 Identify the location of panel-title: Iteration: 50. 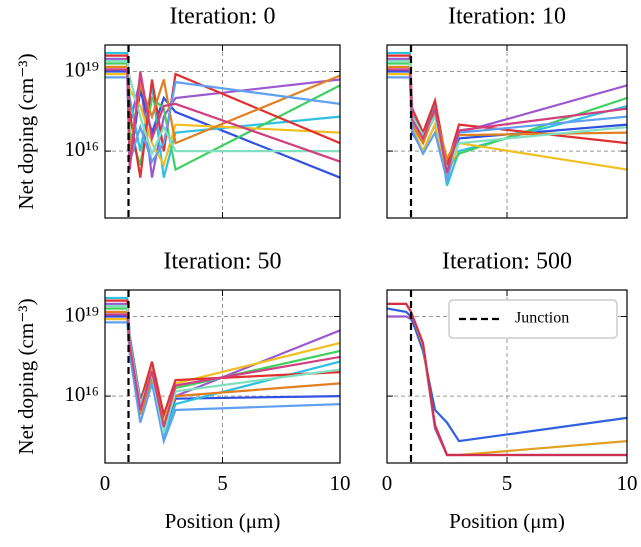
(223, 262).